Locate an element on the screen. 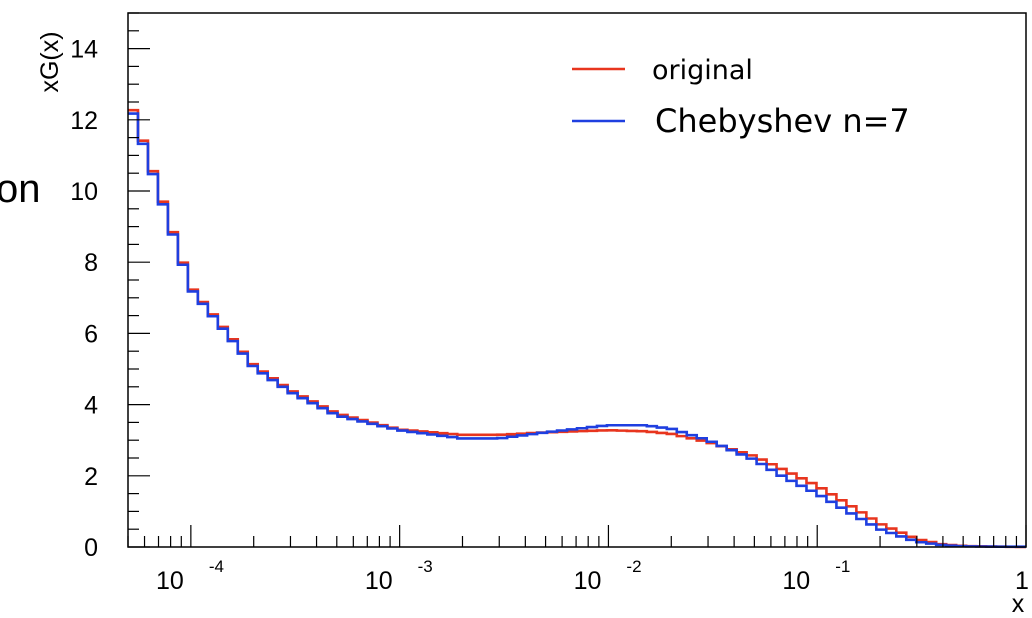 Image resolution: width=1032 pixels, height=618 pixels. y-tick-label: 14 is located at coordinates (84, 50).